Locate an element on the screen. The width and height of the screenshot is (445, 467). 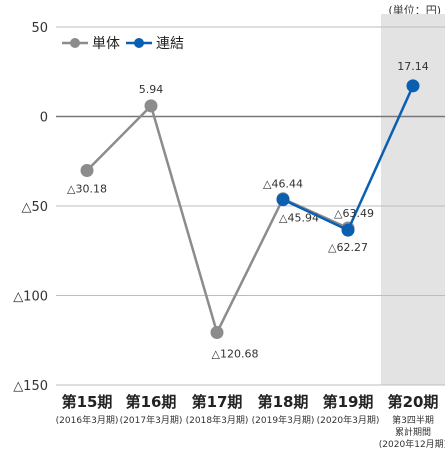
y-tick-label: 50 is located at coordinates (39, 28).